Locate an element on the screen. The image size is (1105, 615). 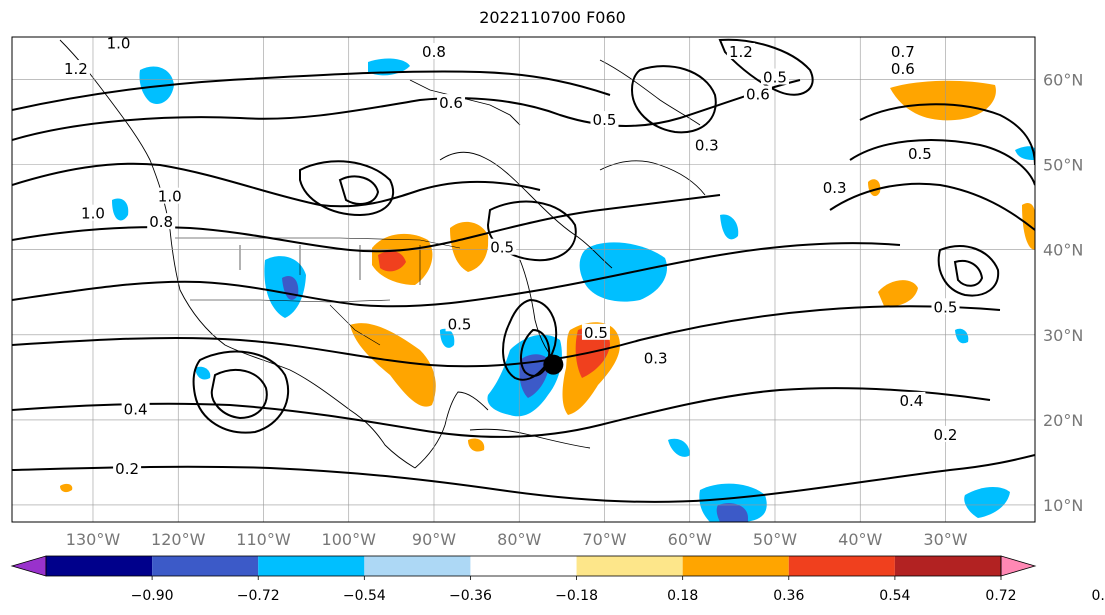
colorbar-tick-label: 0.54 is located at coordinates (894, 596).